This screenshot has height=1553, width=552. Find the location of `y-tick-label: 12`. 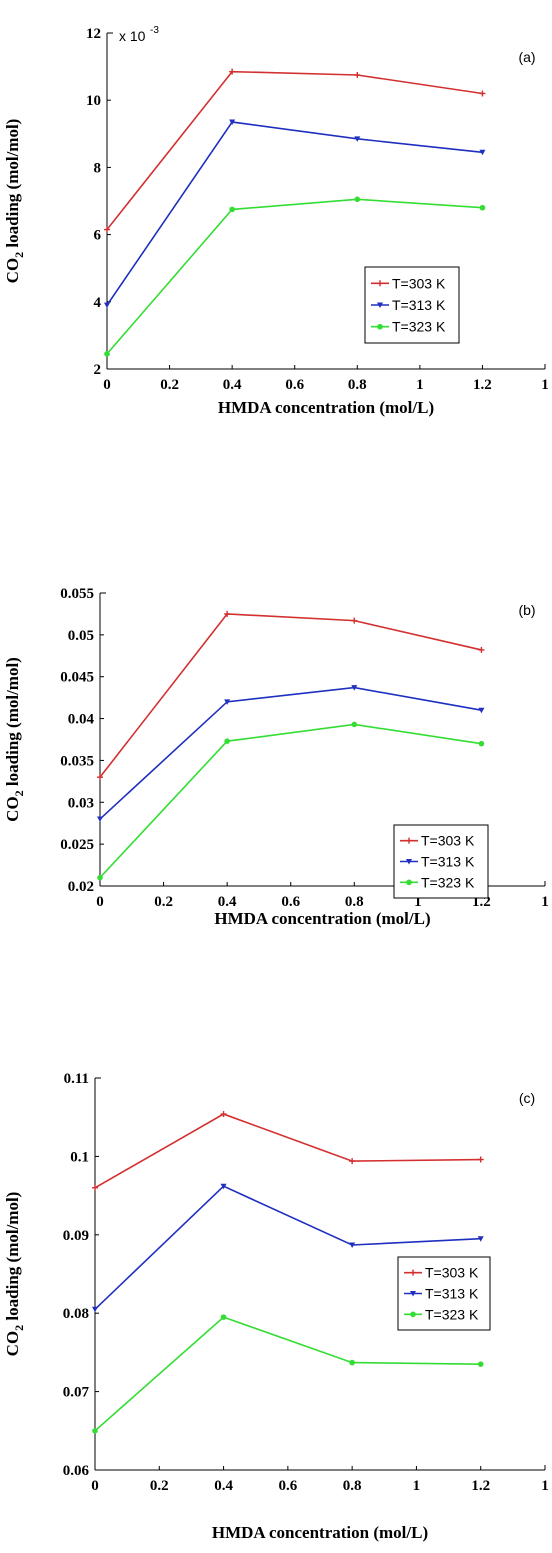

y-tick-label: 12 is located at coordinates (93, 34).